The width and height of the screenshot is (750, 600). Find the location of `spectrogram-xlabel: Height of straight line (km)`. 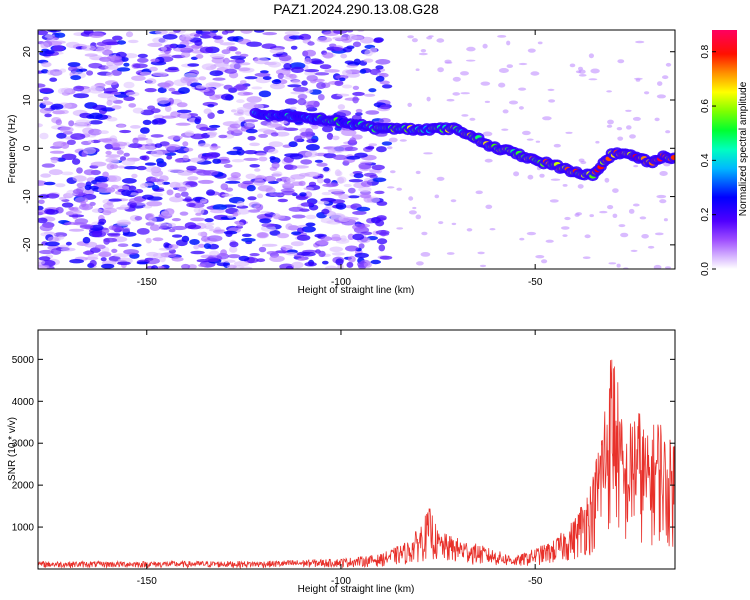

spectrogram-xlabel: Height of straight line (km) is located at coordinates (356, 290).